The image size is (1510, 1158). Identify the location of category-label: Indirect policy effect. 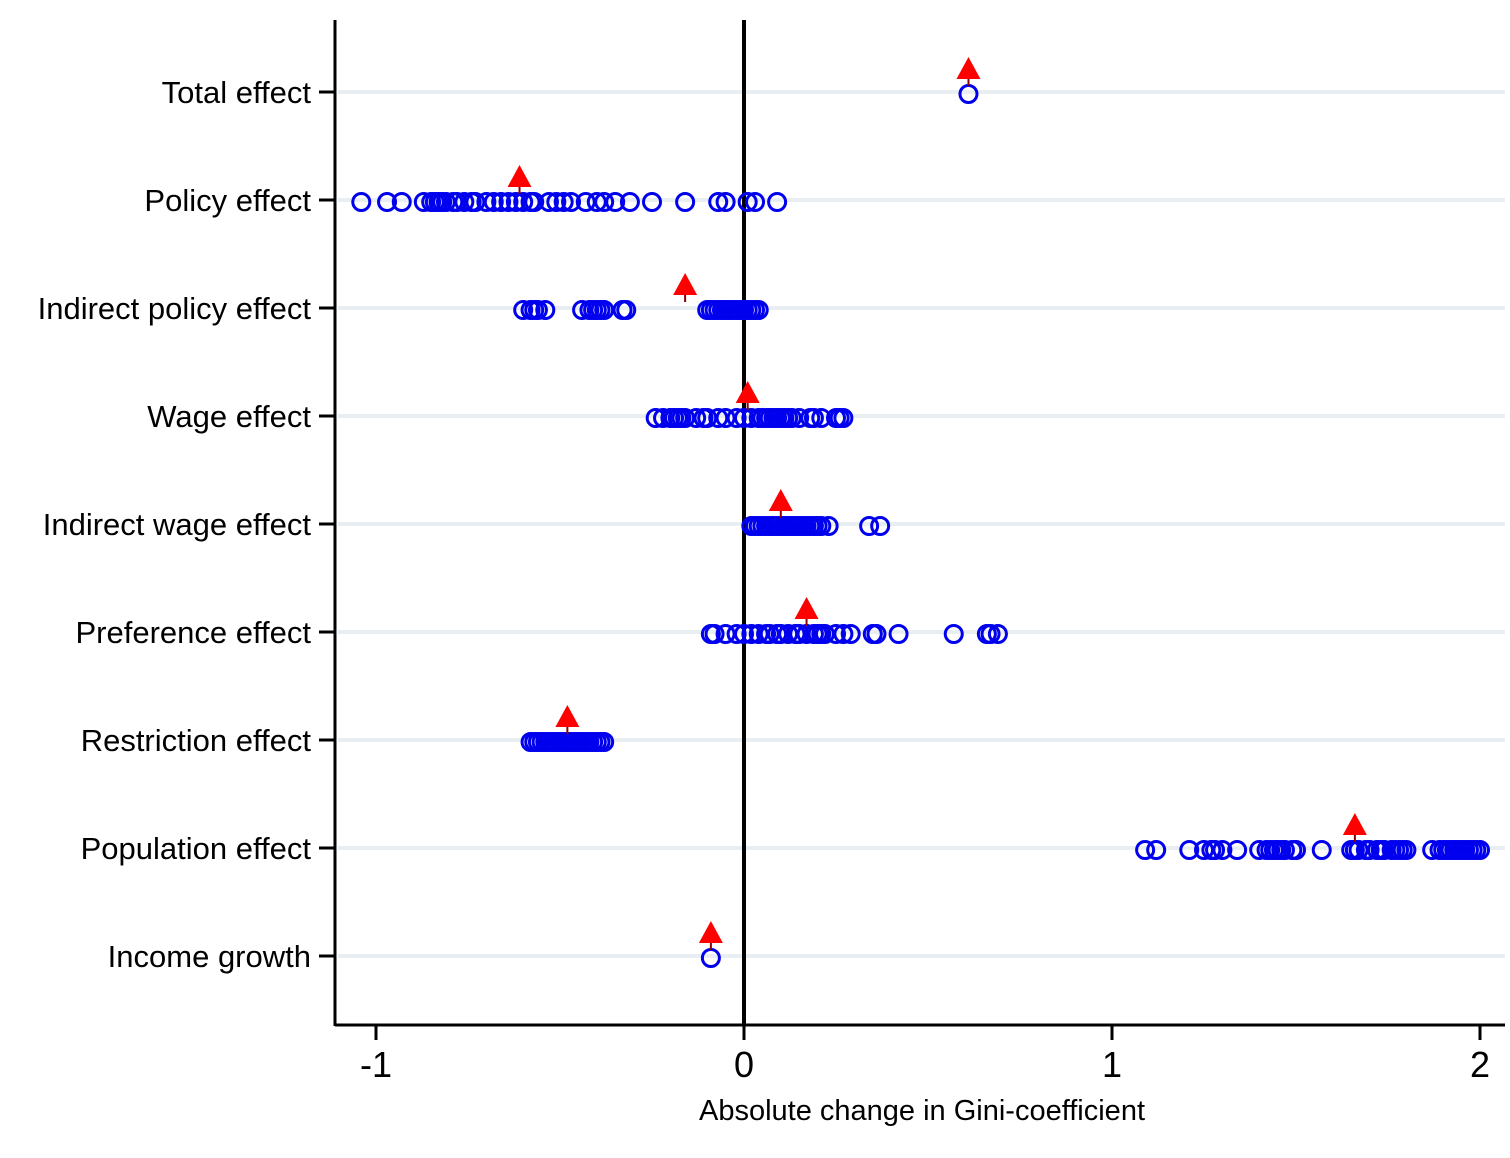
(175, 308).